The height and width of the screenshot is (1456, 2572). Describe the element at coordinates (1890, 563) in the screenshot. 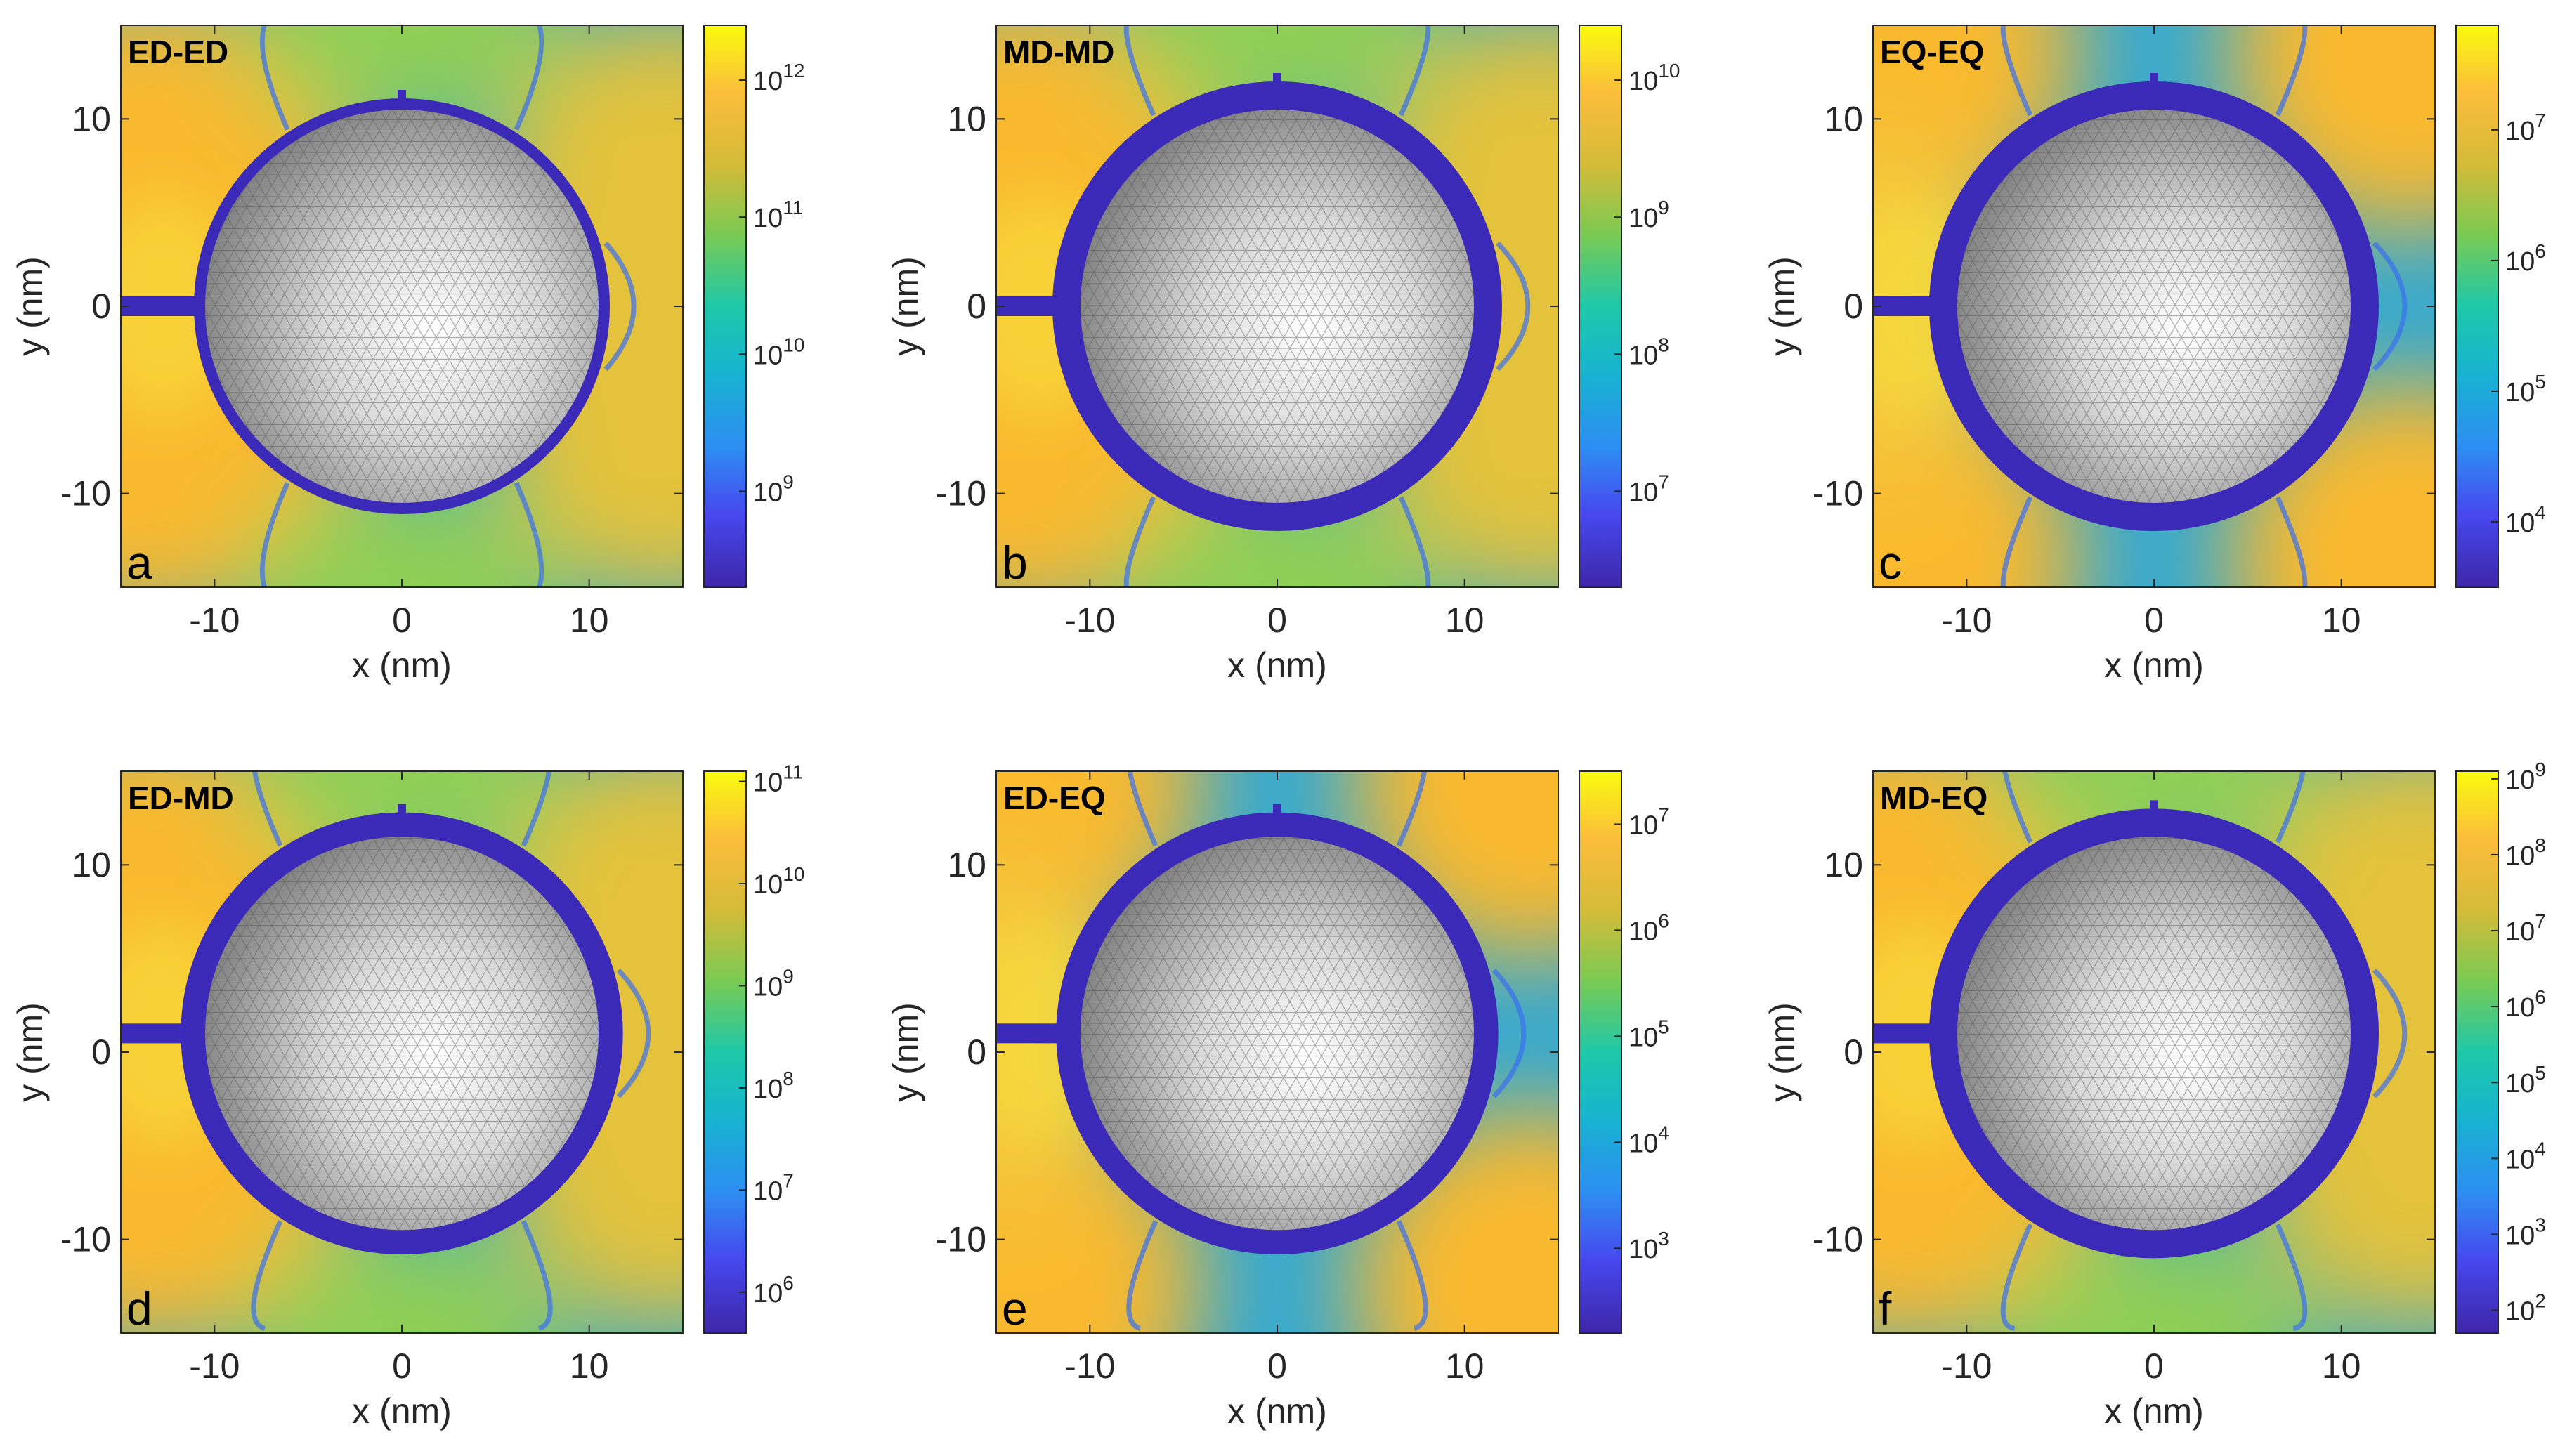

I see `panel-label: c` at that location.